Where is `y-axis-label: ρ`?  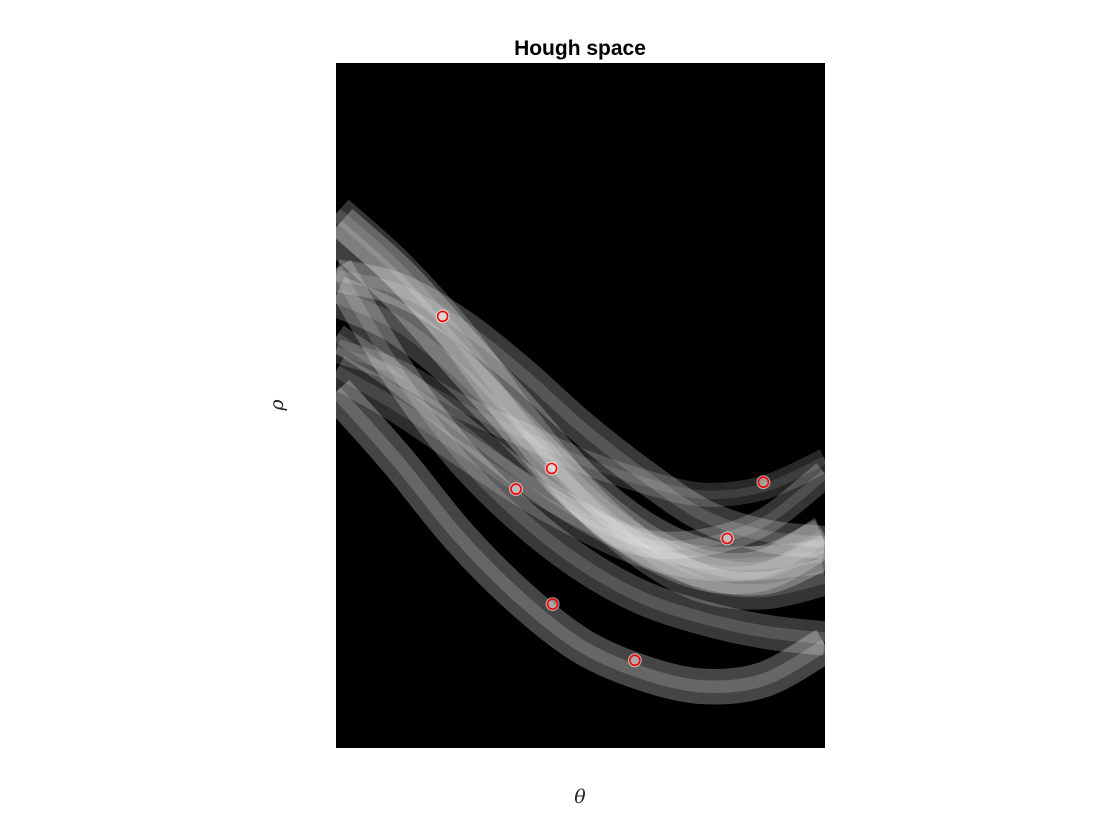 y-axis-label: ρ is located at coordinates (277, 405).